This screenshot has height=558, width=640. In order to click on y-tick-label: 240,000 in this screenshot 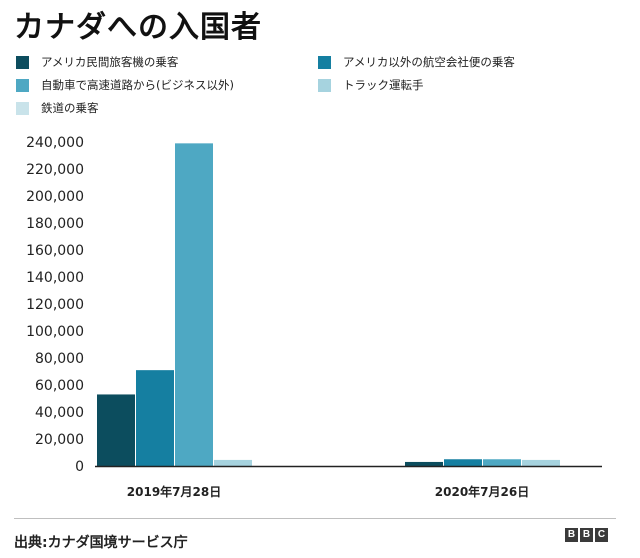, I will do `click(55, 143)`.